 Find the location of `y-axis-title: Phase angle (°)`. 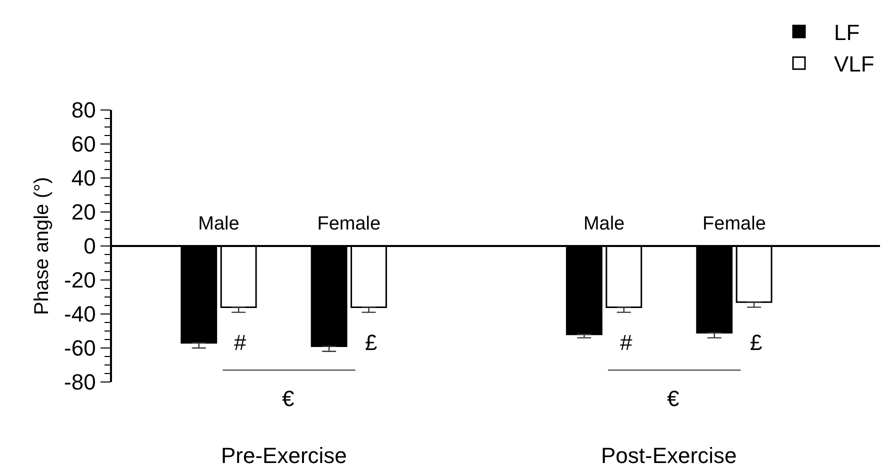

y-axis-title: Phase angle (°) is located at coordinates (42, 246).